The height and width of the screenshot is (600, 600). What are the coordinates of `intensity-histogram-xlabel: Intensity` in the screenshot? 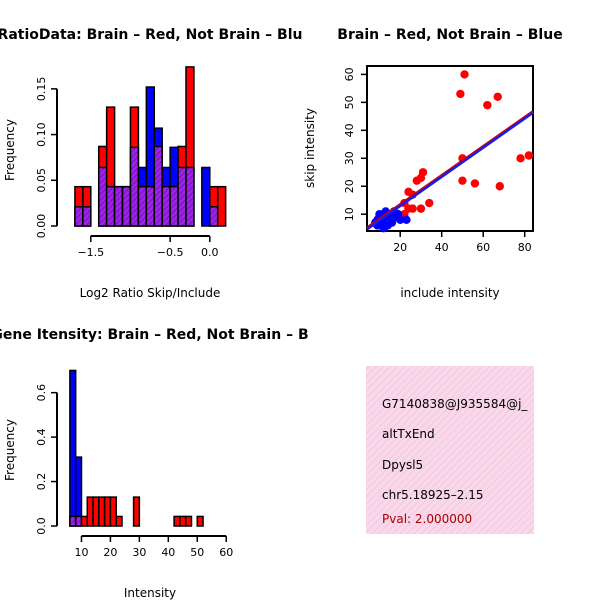 It's located at (150, 593).